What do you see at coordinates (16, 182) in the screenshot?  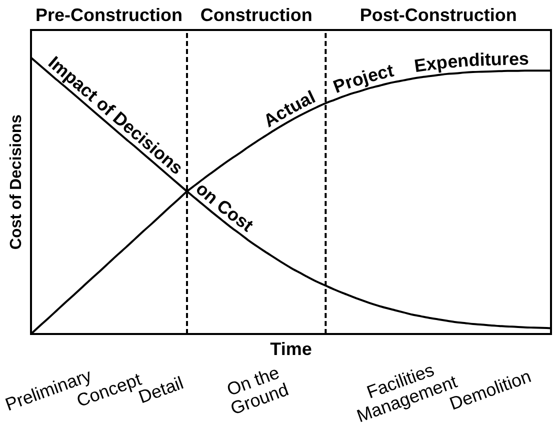 I see `y-axis-title: Cost of Decisions` at bounding box center [16, 182].